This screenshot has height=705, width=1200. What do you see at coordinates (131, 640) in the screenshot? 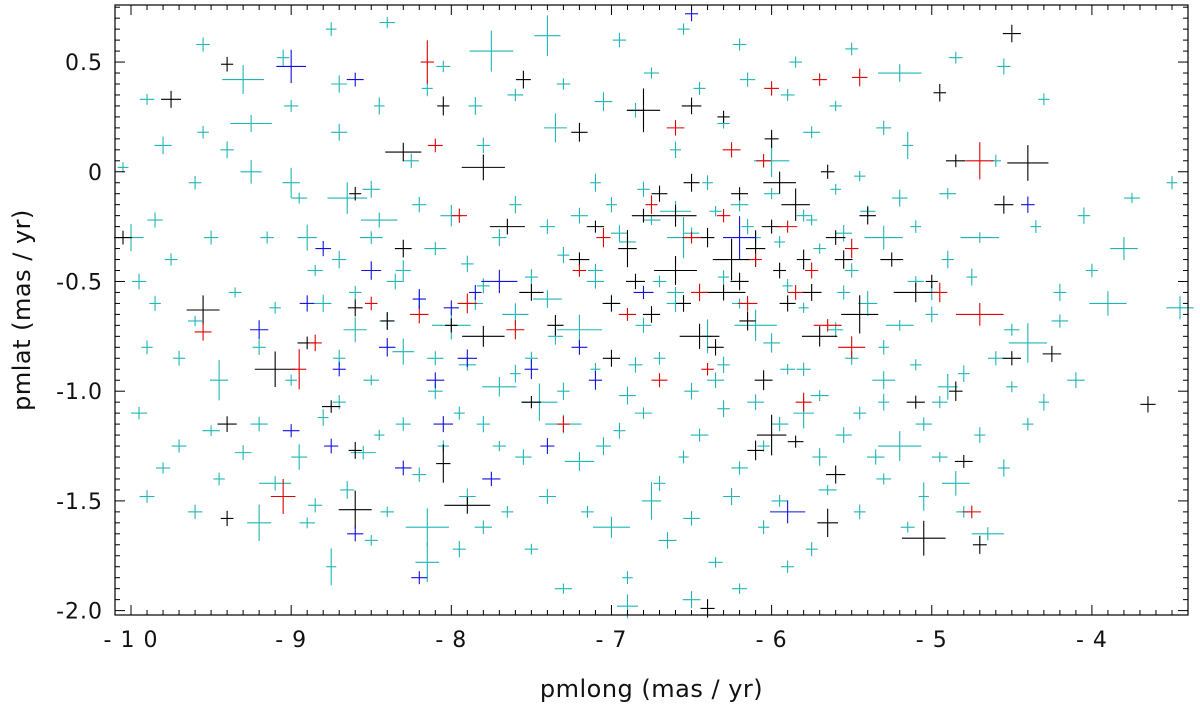
I see `x-tick-label: - 1 0` at bounding box center [131, 640].